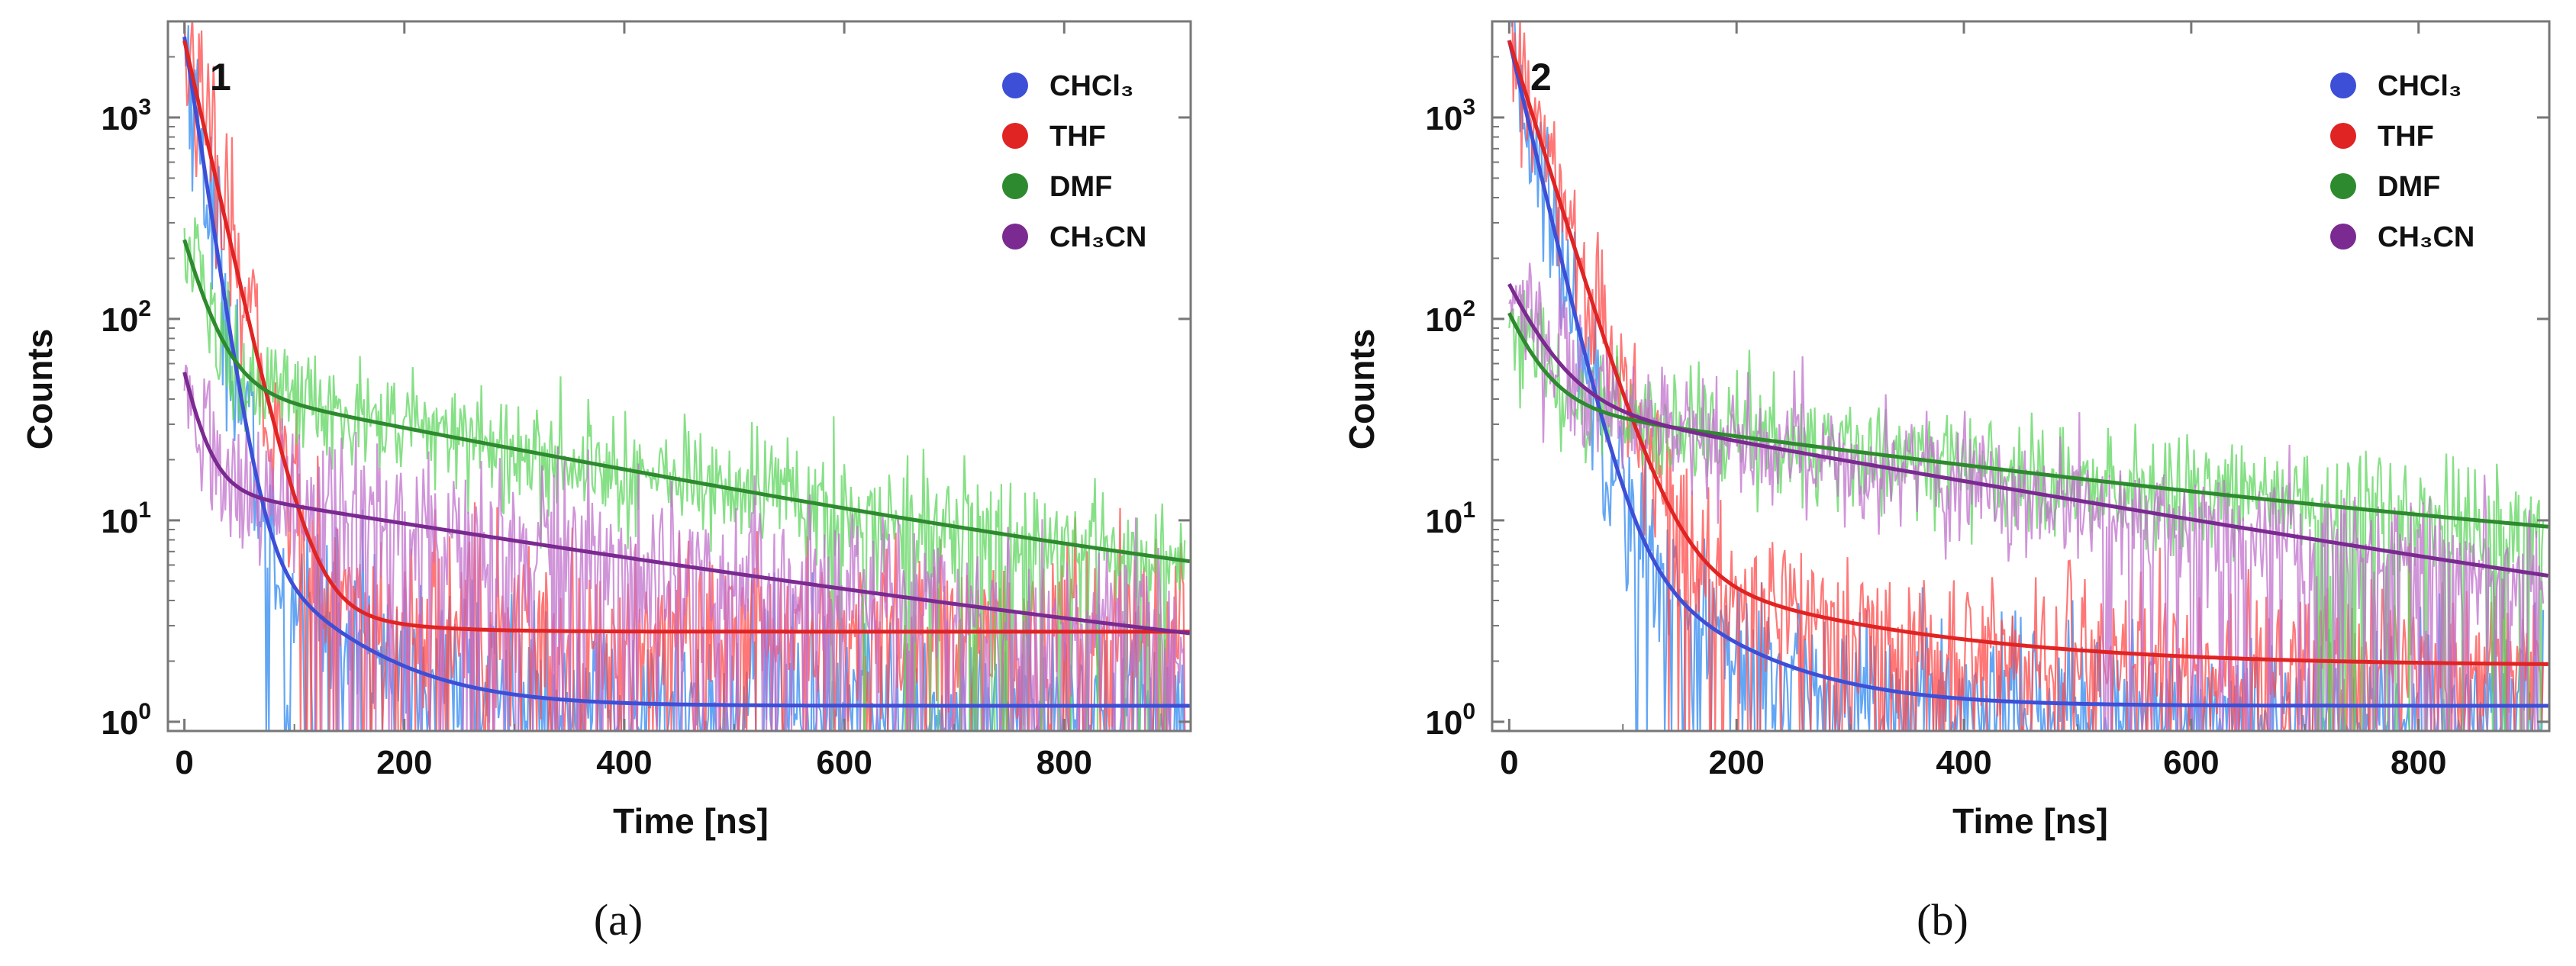  What do you see at coordinates (691, 821) in the screenshot?
I see `x-axis-title-a: Time [ns]` at bounding box center [691, 821].